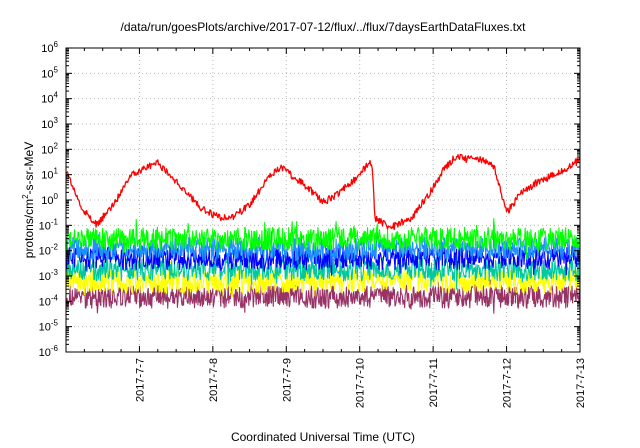 The height and width of the screenshot is (448, 640). I want to click on y-tick-exp: 4, so click(56, 95).